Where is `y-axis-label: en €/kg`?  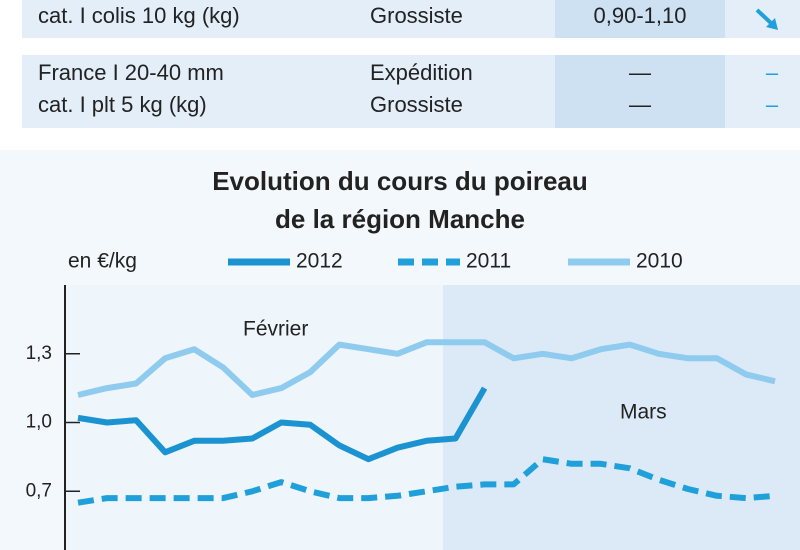
y-axis-label: en €/kg is located at coordinates (102, 261).